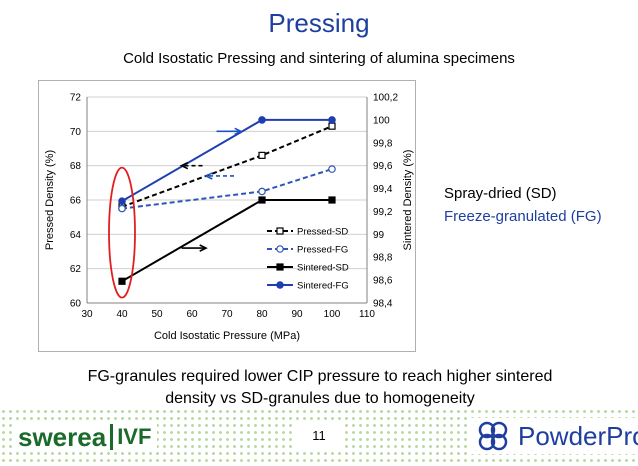 This screenshot has width=638, height=466. What do you see at coordinates (578, 435) in the screenshot?
I see `powderpro-logo-word: PowderPro` at bounding box center [578, 435].